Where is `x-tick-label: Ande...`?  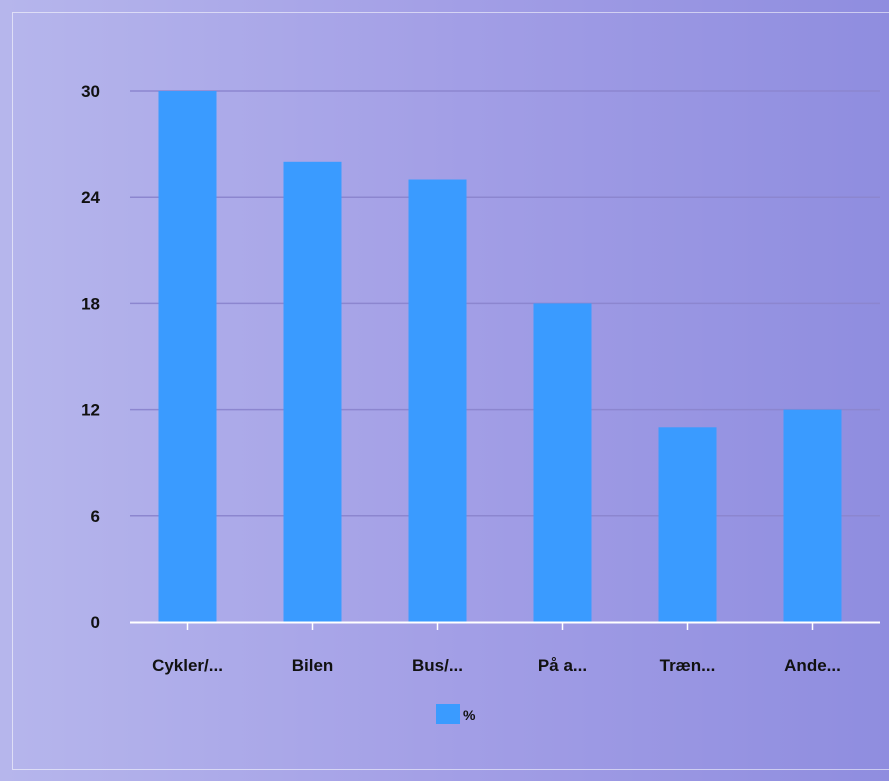
x-tick-label: Ande... is located at coordinates (812, 665).